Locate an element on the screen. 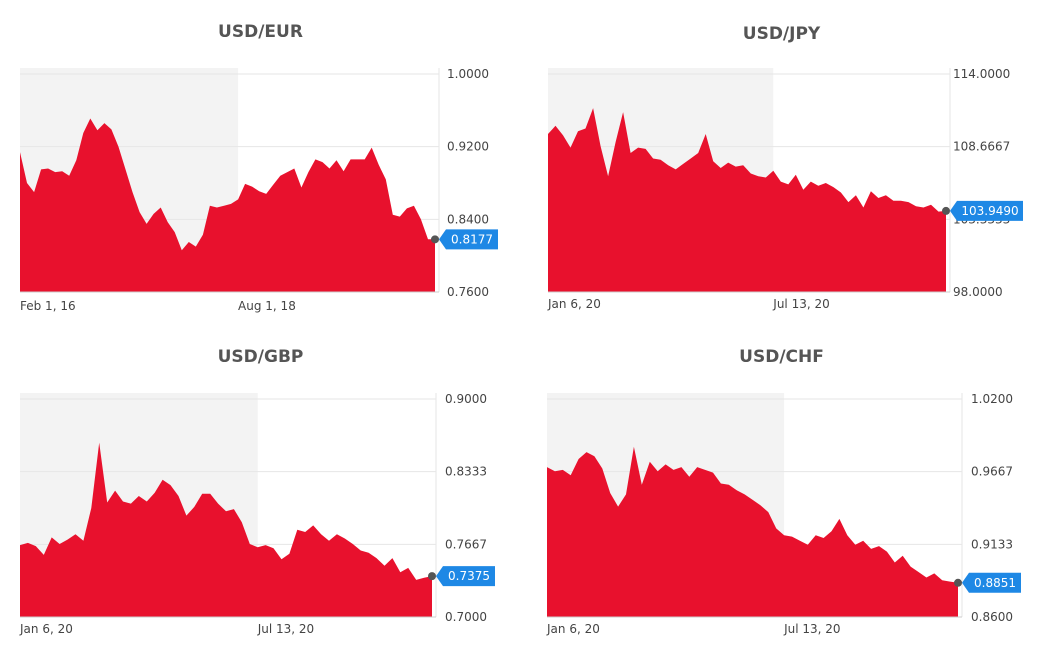  y-tick-label: 0.9000 is located at coordinates (466, 399).